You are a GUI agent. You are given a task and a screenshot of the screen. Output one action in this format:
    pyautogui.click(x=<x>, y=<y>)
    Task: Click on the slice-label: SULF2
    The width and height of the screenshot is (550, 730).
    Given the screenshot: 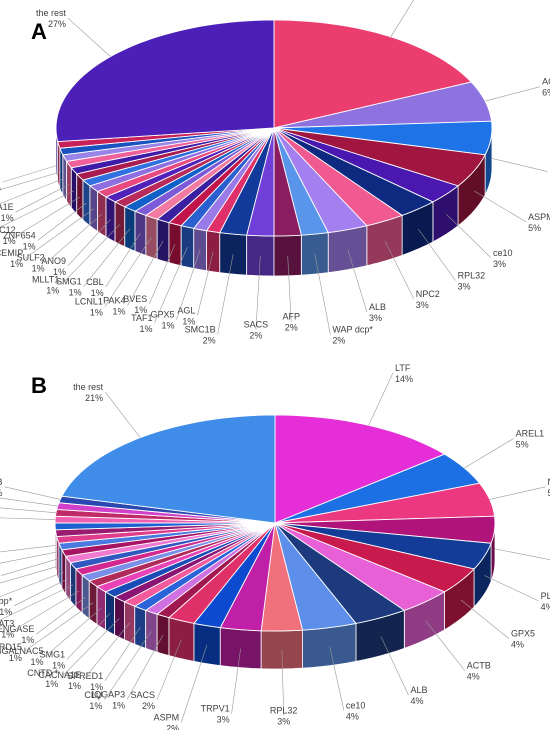 What is the action you would take?
    pyautogui.click(x=31, y=258)
    